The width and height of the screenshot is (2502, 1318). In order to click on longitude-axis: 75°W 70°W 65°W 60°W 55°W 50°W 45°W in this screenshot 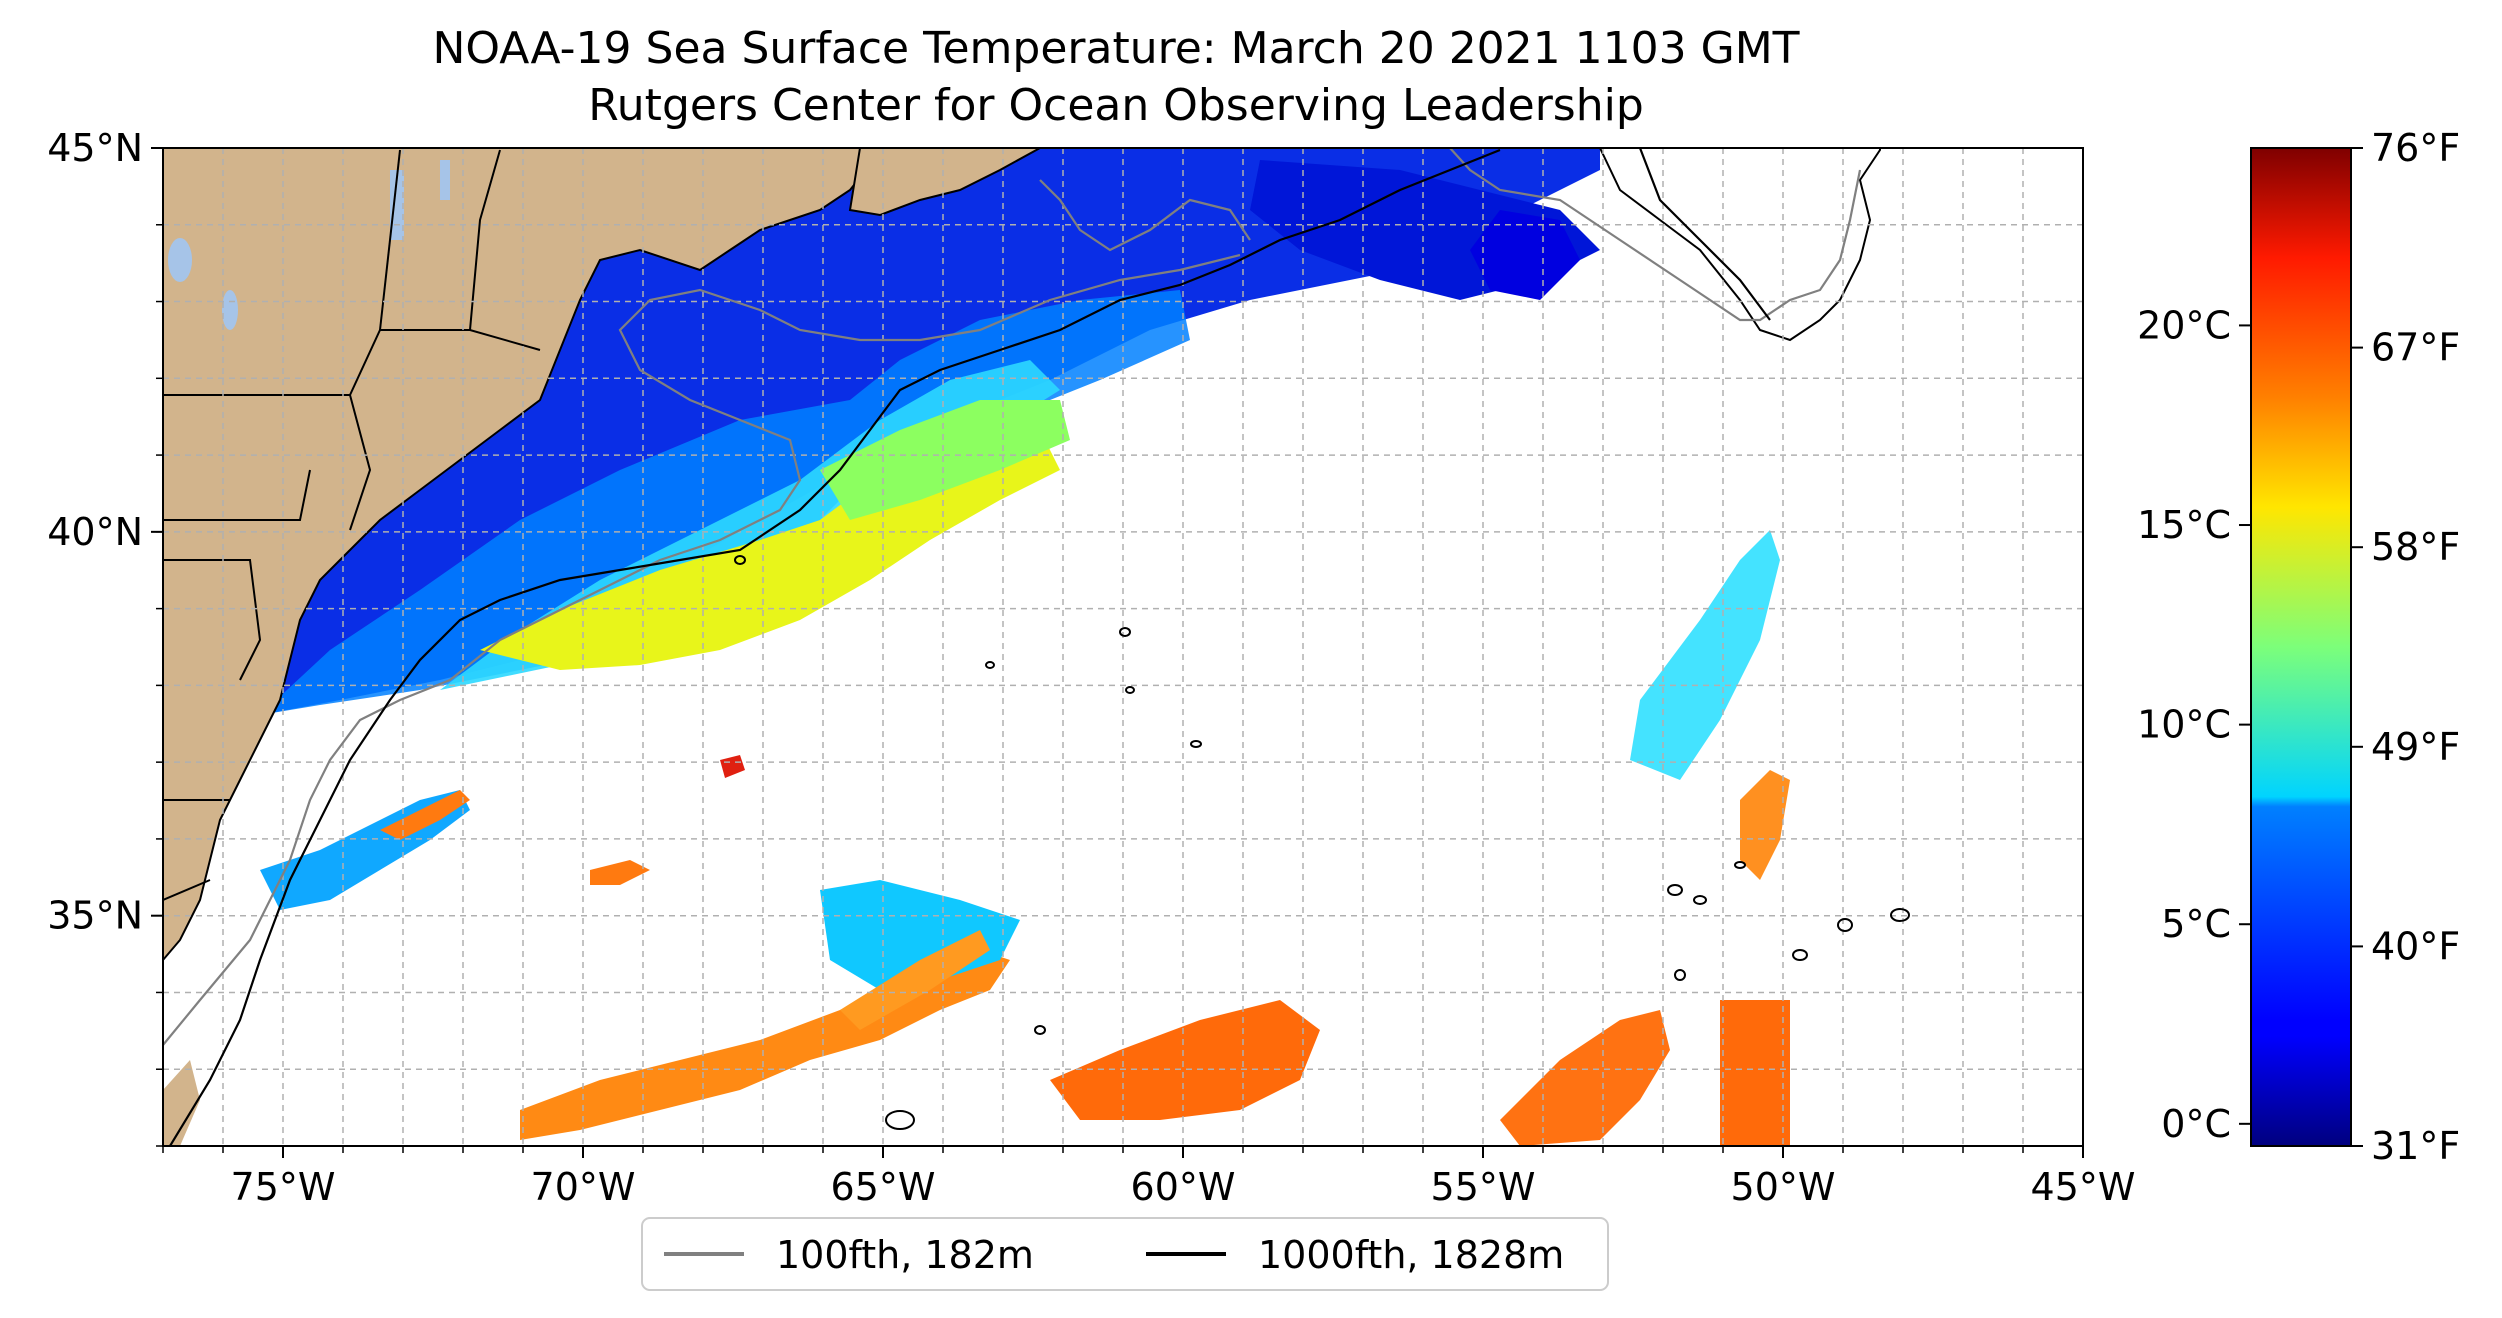, I will do `click(1149, 1177)`.